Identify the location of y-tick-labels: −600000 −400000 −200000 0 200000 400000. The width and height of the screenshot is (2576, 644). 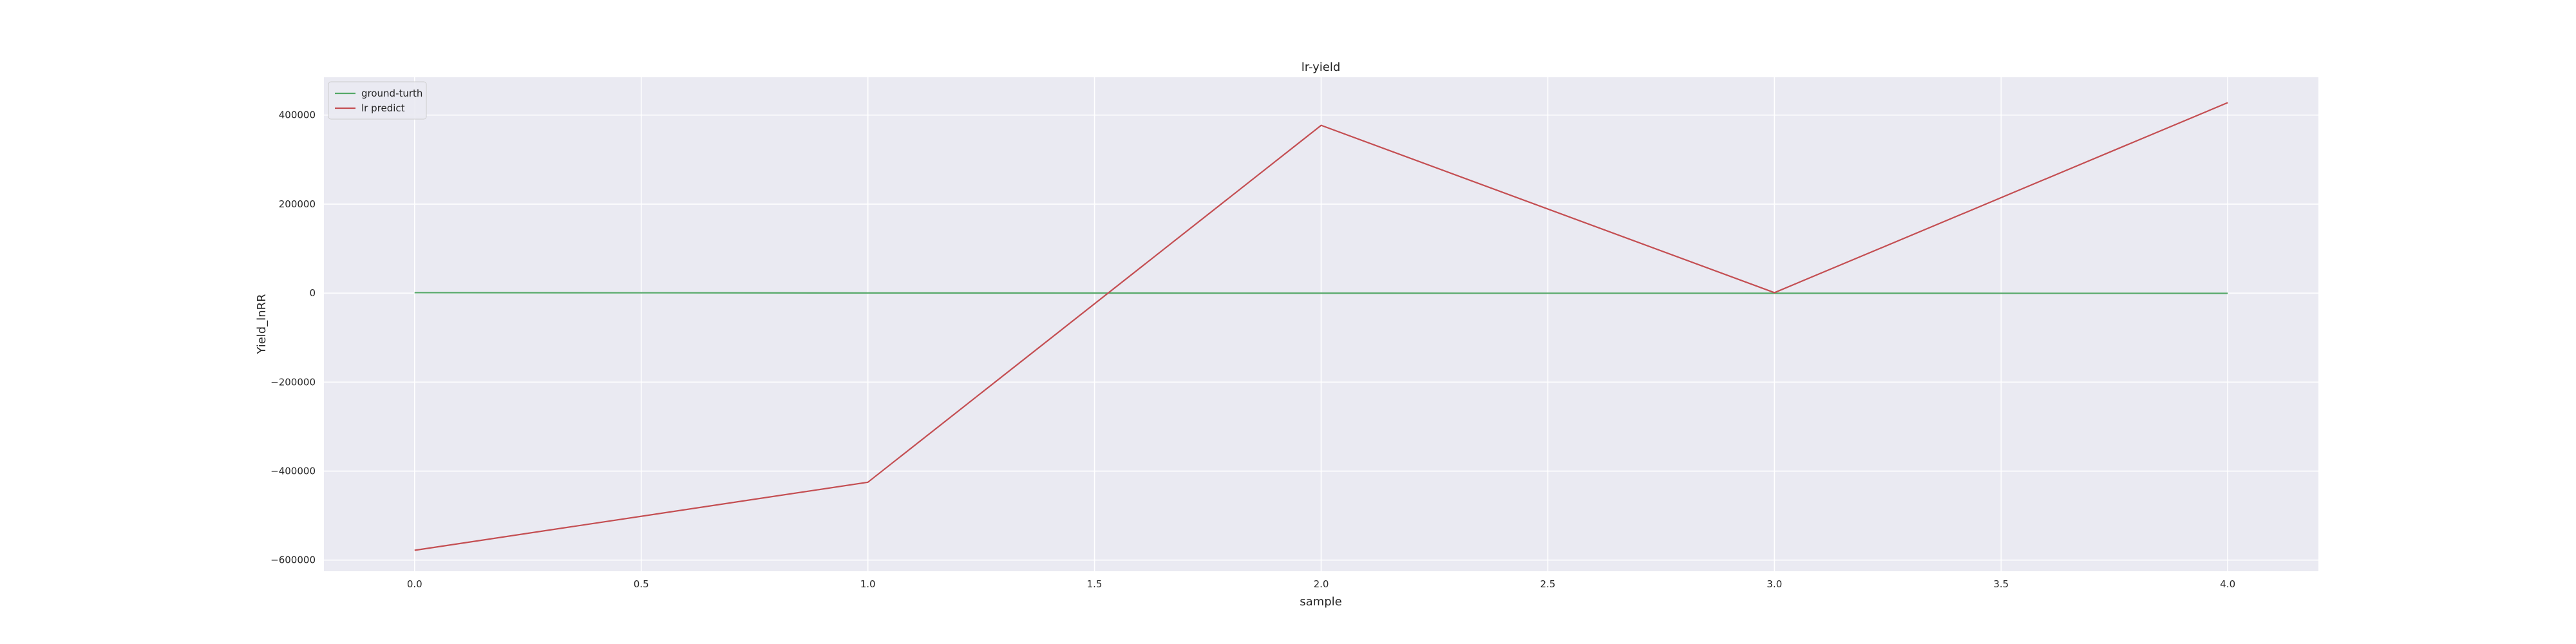
(293, 337).